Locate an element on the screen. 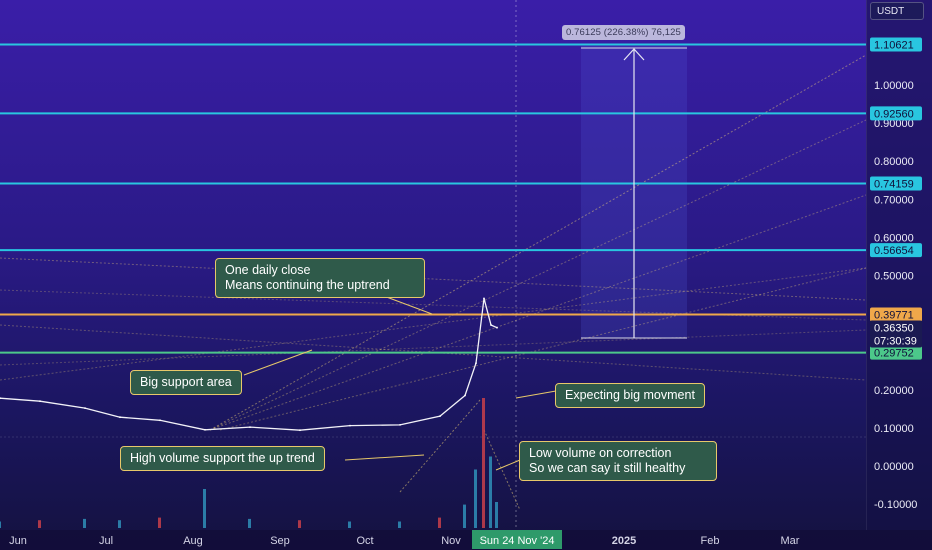  time-tick-label: 2025 is located at coordinates (624, 541).